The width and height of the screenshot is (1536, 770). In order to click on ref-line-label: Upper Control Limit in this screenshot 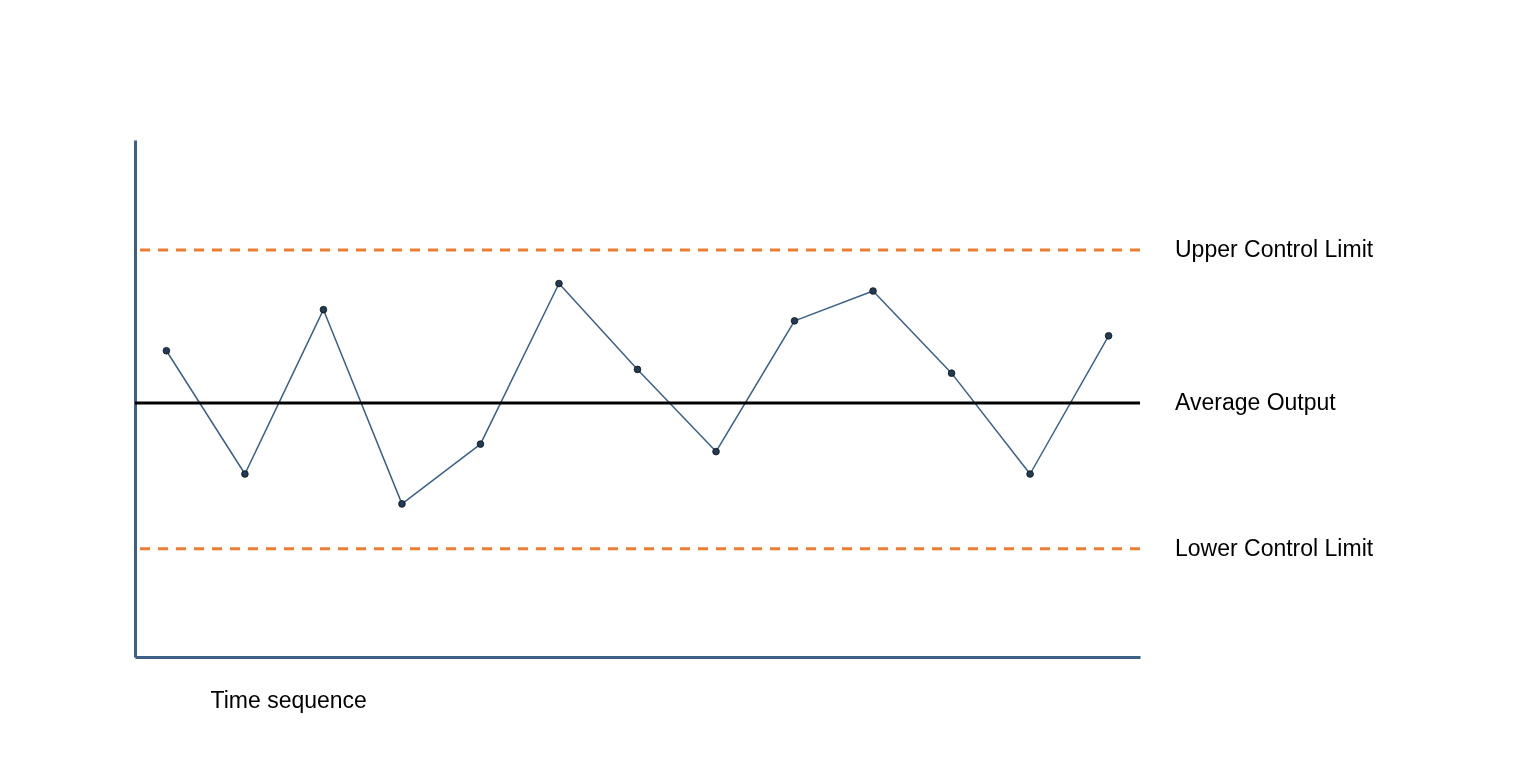, I will do `click(1274, 248)`.